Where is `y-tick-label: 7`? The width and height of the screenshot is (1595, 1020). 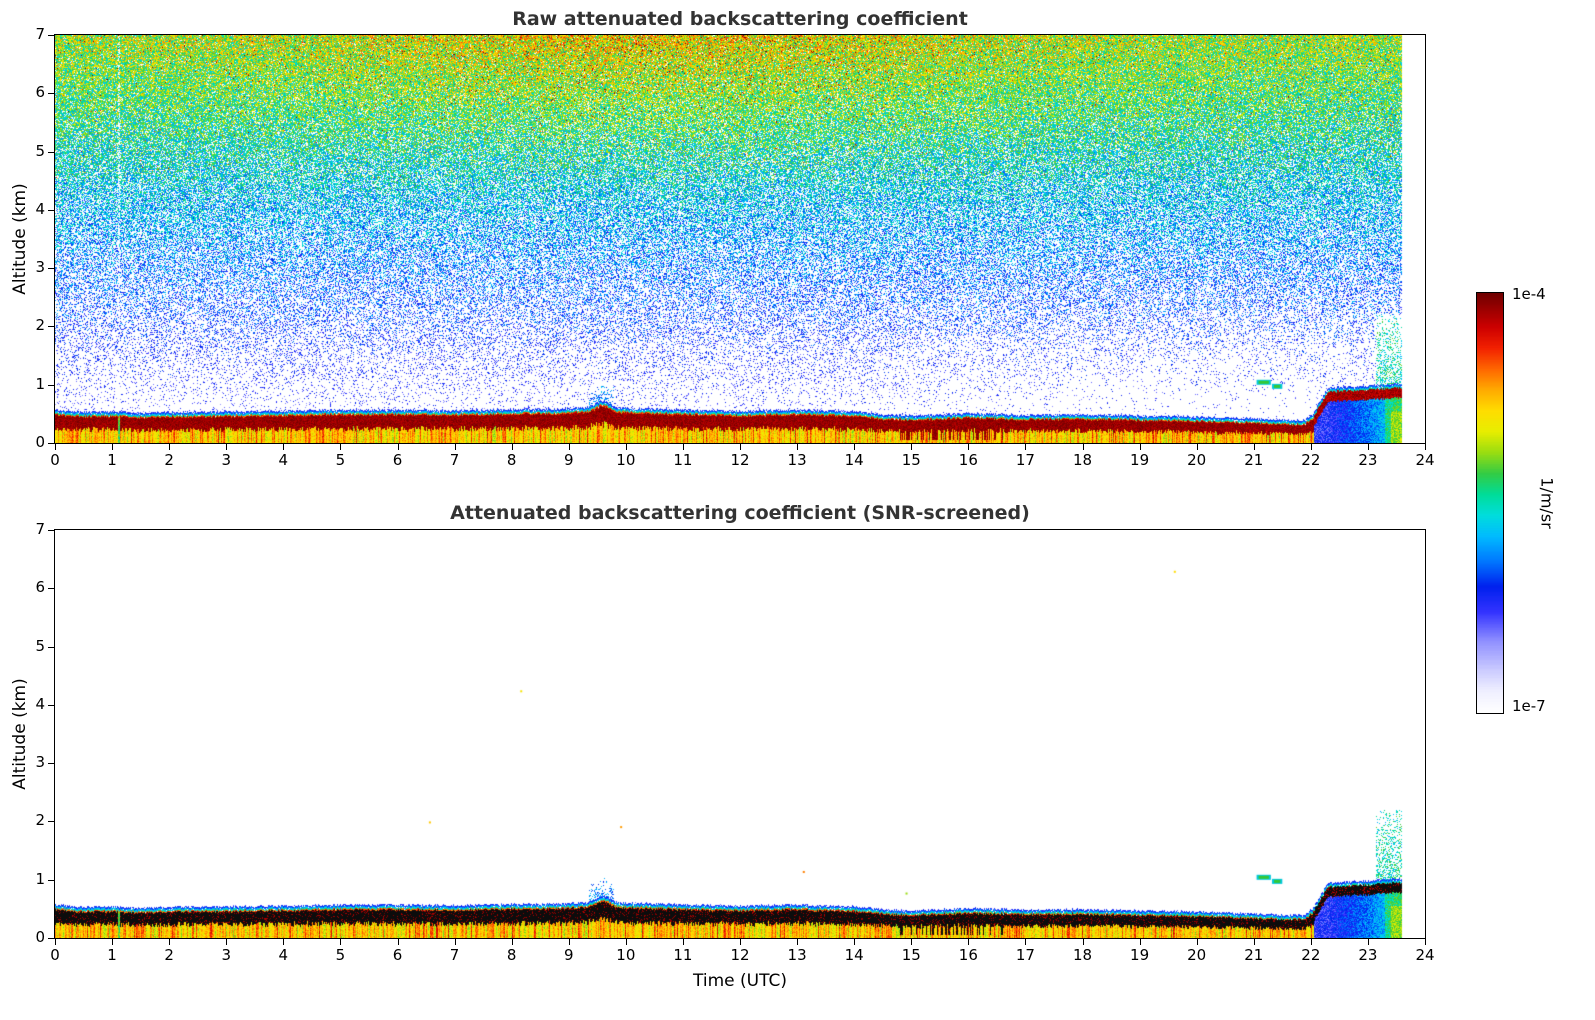
y-tick-label: 7 is located at coordinates (40, 34).